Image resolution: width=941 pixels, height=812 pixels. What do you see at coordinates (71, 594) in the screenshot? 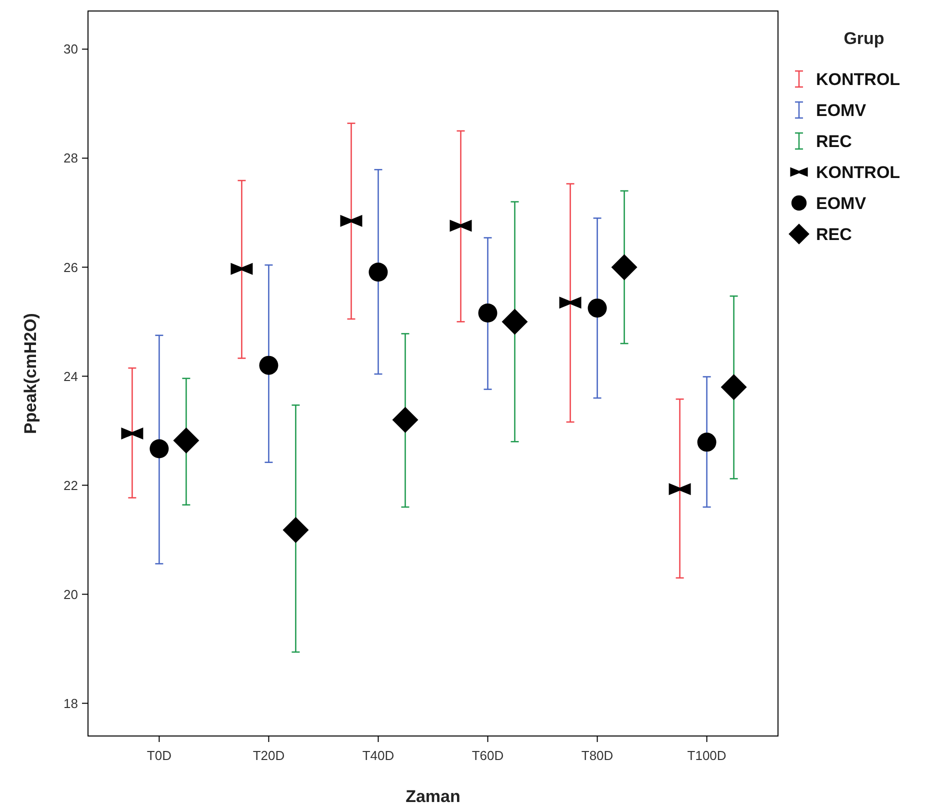
I see `y-tick-label: 20` at bounding box center [71, 594].